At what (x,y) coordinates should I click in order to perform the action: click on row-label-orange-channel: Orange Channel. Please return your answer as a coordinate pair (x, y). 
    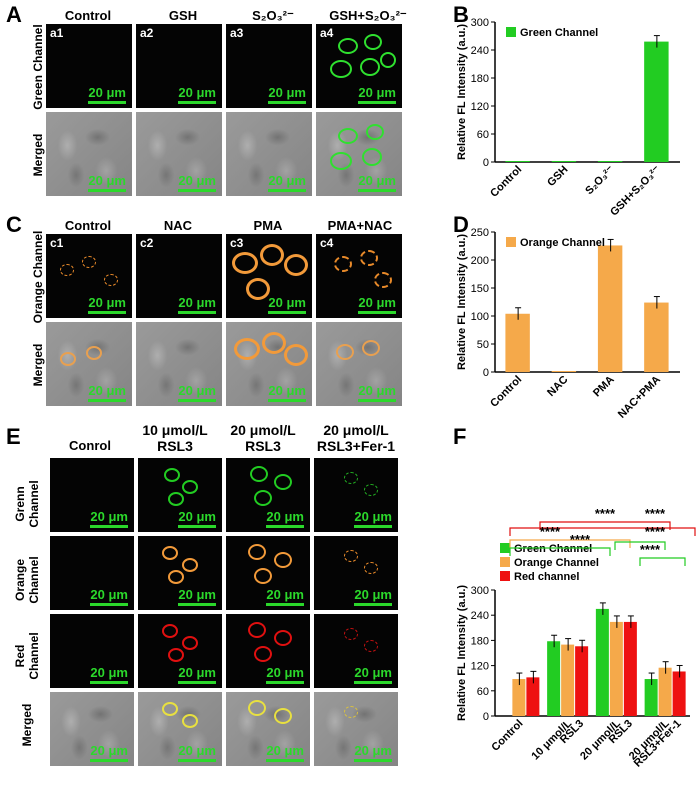
    Looking at the image, I should click on (38, 277).